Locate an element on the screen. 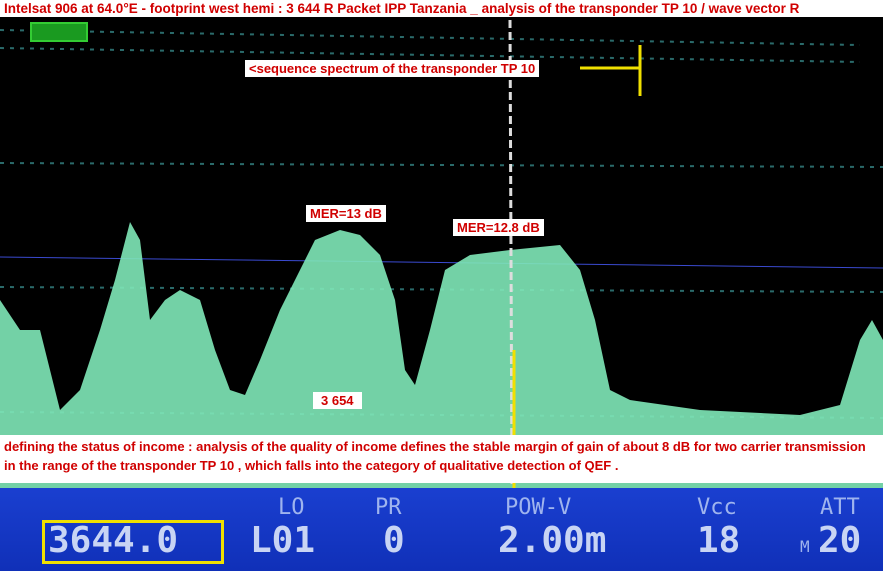 This screenshot has width=883, height=571. lo-label: LO is located at coordinates (291, 507).